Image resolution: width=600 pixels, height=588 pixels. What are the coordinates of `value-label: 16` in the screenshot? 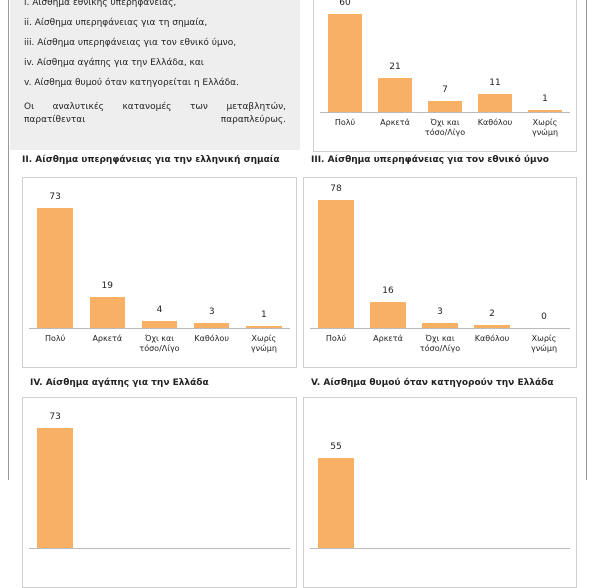 It's located at (388, 290).